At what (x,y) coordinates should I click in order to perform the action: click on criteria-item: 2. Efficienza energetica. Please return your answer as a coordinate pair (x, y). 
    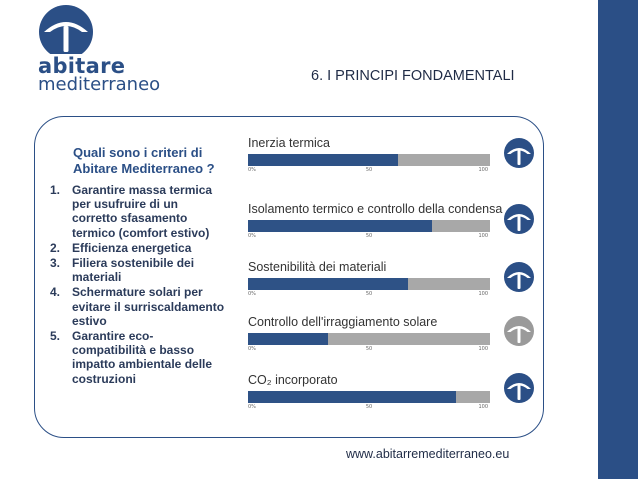
    Looking at the image, I should click on (135, 248).